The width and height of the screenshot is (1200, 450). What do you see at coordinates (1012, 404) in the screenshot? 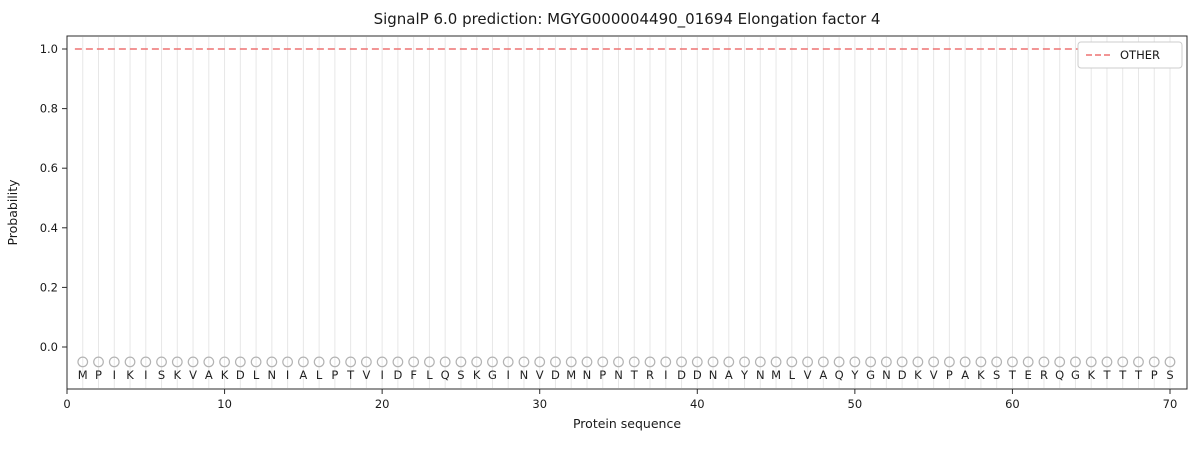
I see `x-tick-label: 60` at bounding box center [1012, 404].